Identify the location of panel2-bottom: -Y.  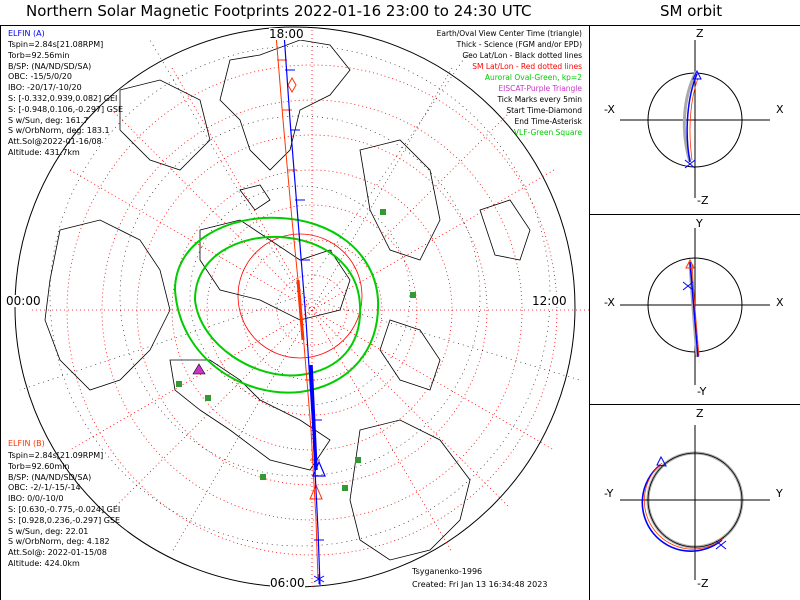
(702, 391).